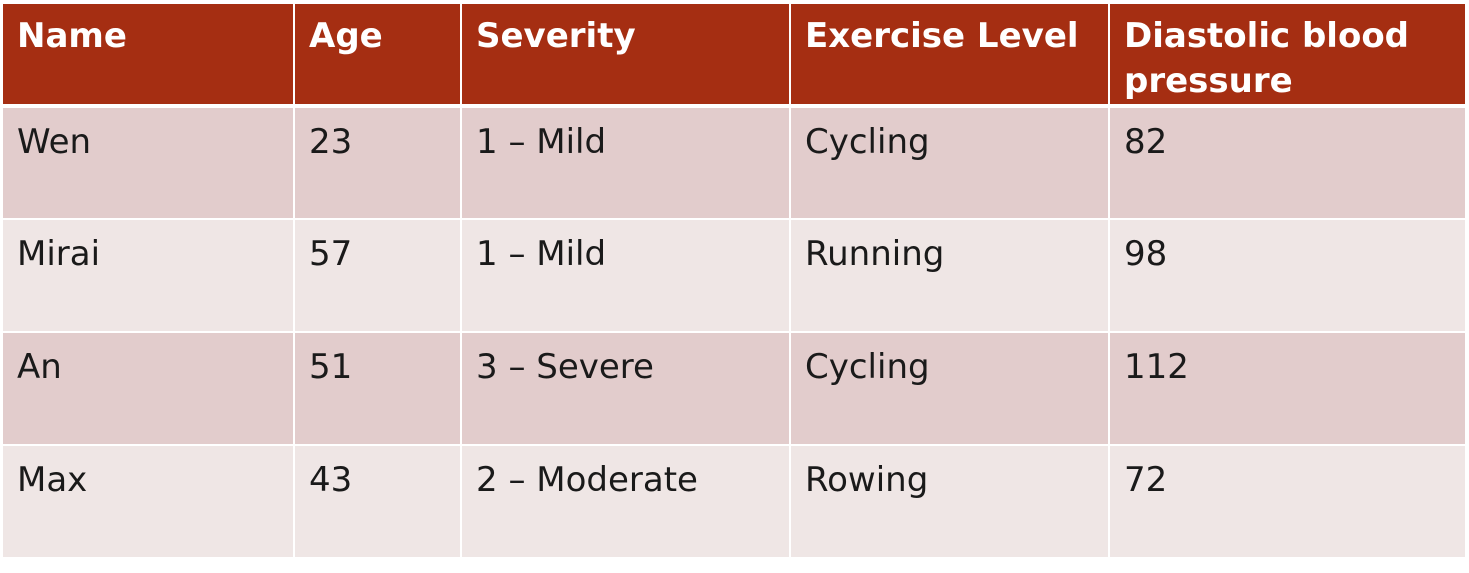 The width and height of the screenshot is (1469, 573). What do you see at coordinates (149, 276) in the screenshot?
I see `cell-name: Mirai` at bounding box center [149, 276].